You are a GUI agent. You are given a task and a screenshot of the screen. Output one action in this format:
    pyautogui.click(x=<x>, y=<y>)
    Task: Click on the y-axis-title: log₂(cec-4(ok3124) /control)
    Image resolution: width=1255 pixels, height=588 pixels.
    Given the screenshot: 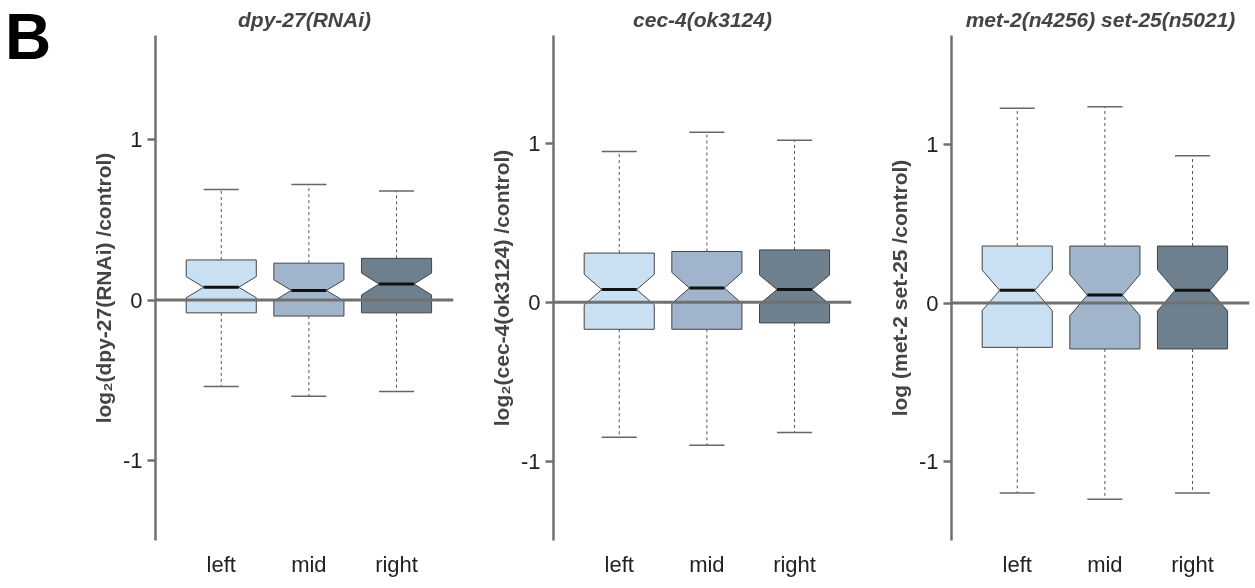 What is the action you would take?
    pyautogui.click(x=501, y=288)
    